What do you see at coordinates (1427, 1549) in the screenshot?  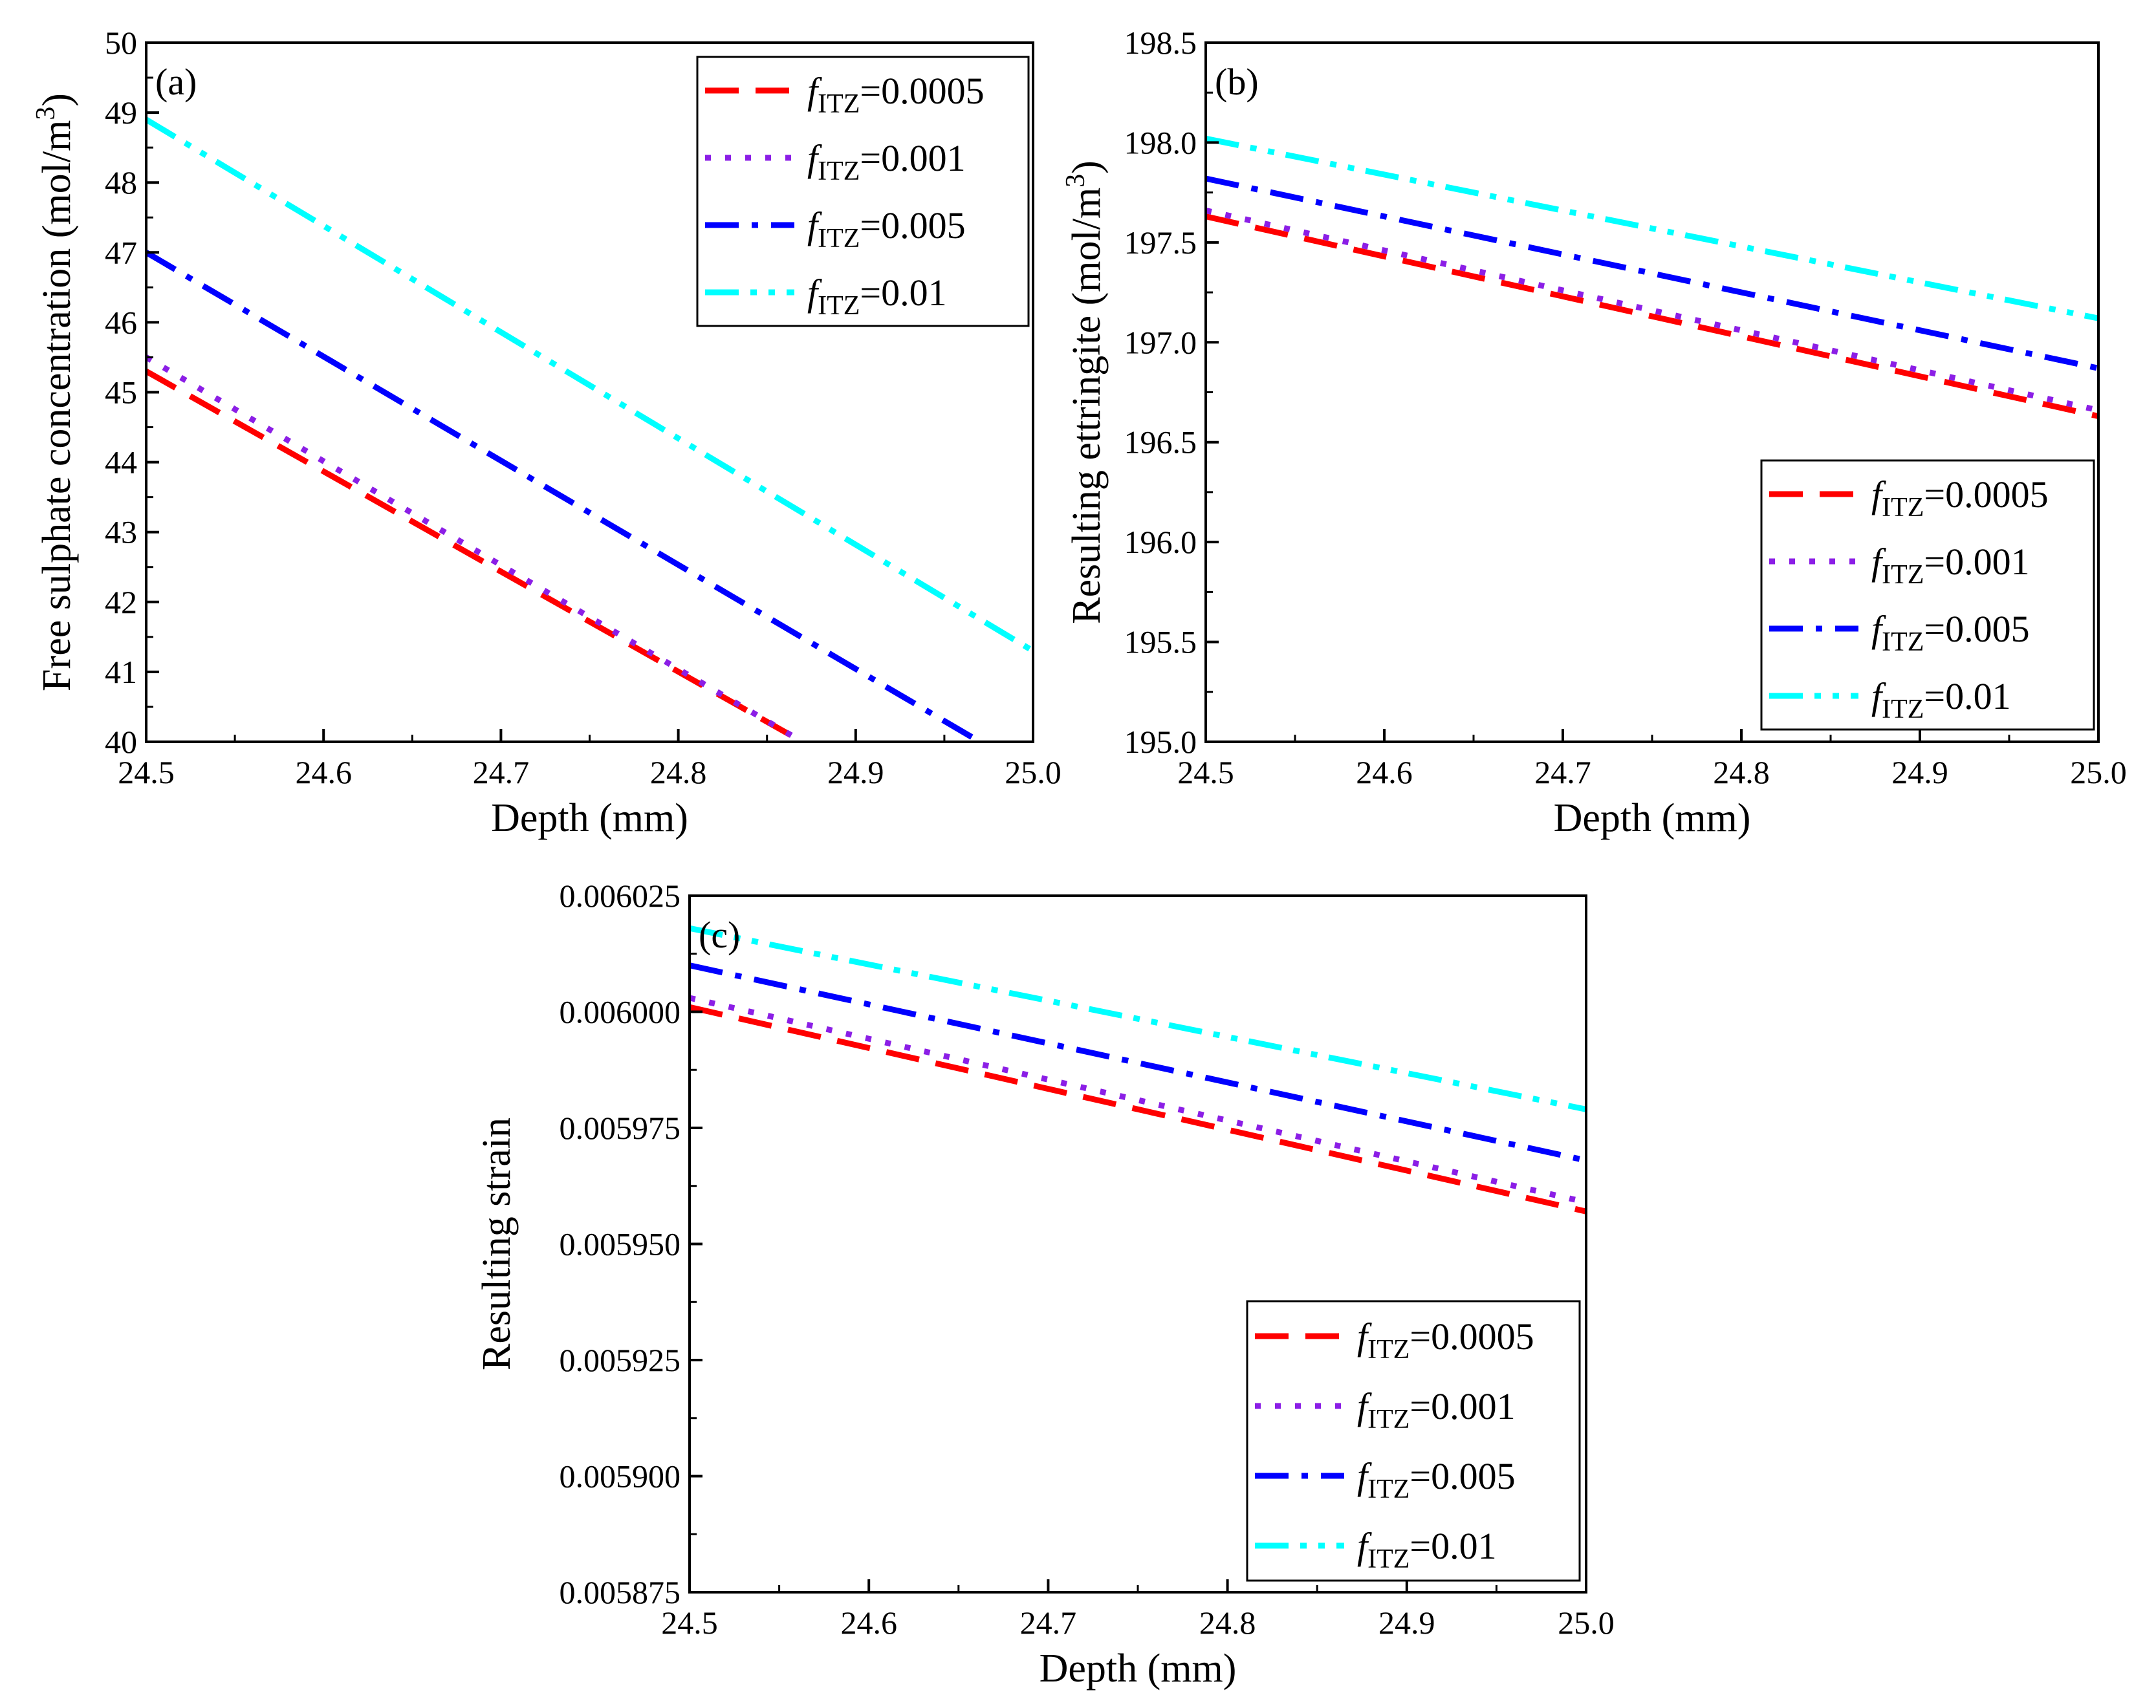 I see `legend-label-4: fITZ=0.01` at bounding box center [1427, 1549].